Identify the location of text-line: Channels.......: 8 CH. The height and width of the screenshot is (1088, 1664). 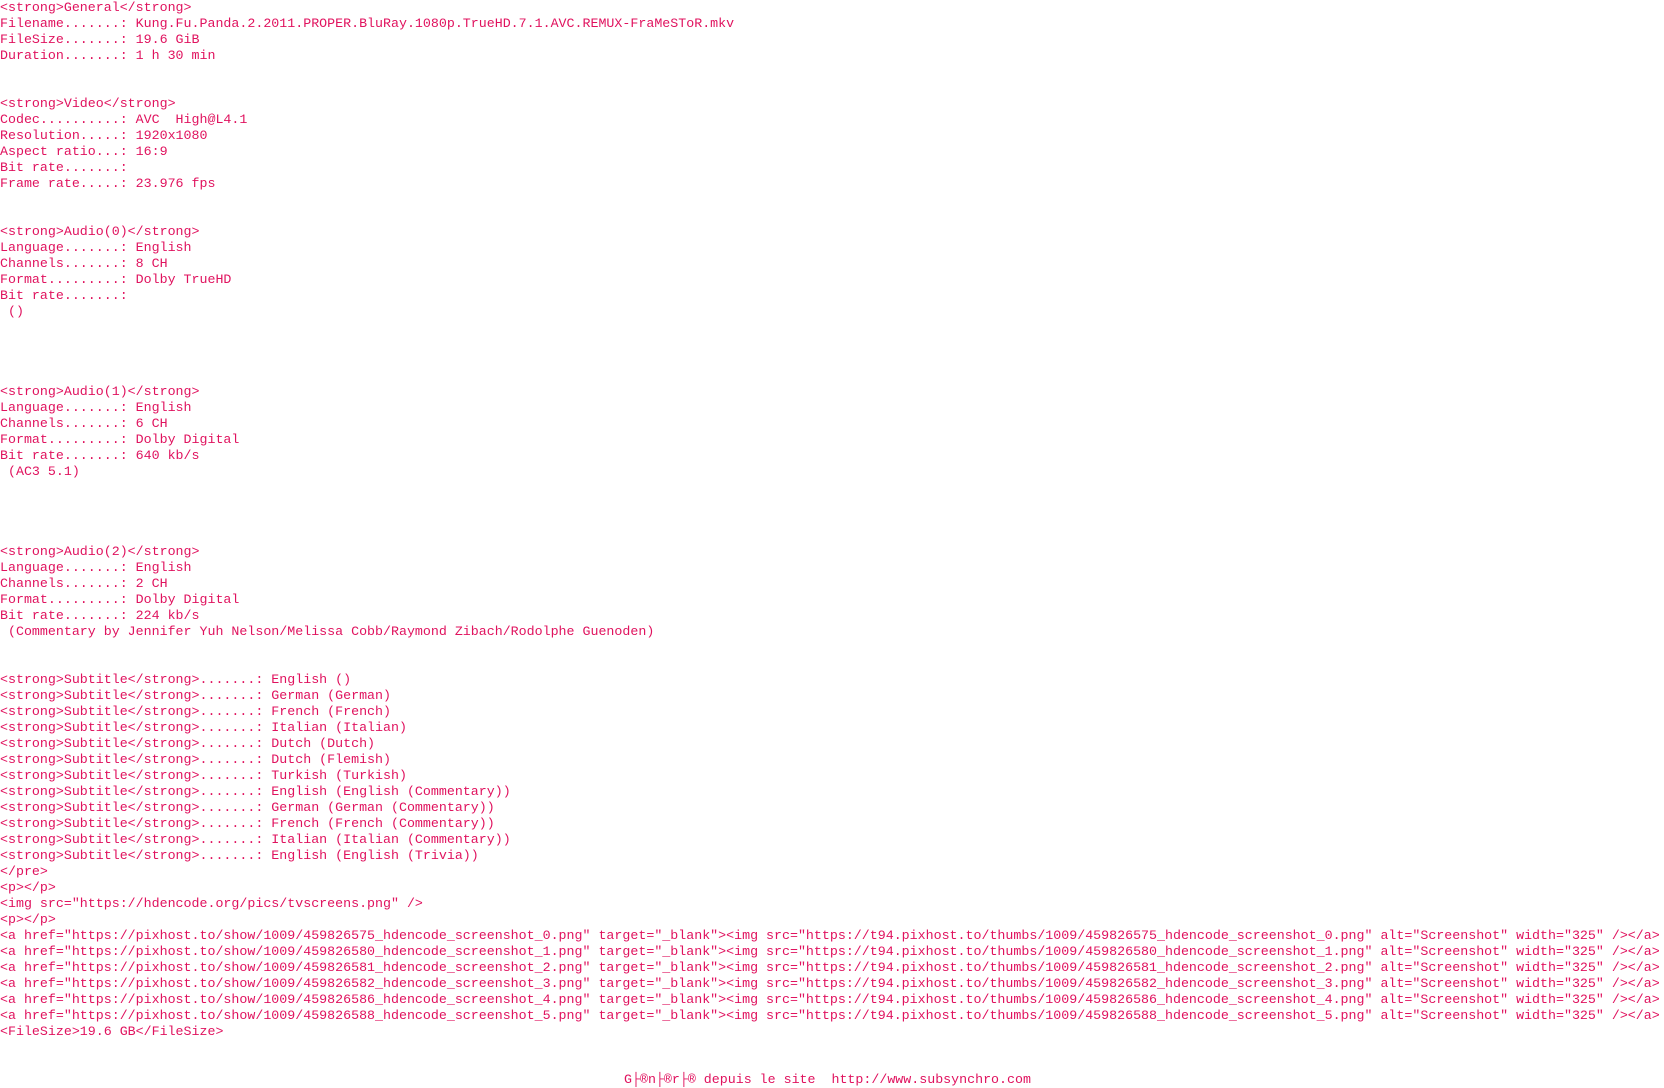
(84, 263).